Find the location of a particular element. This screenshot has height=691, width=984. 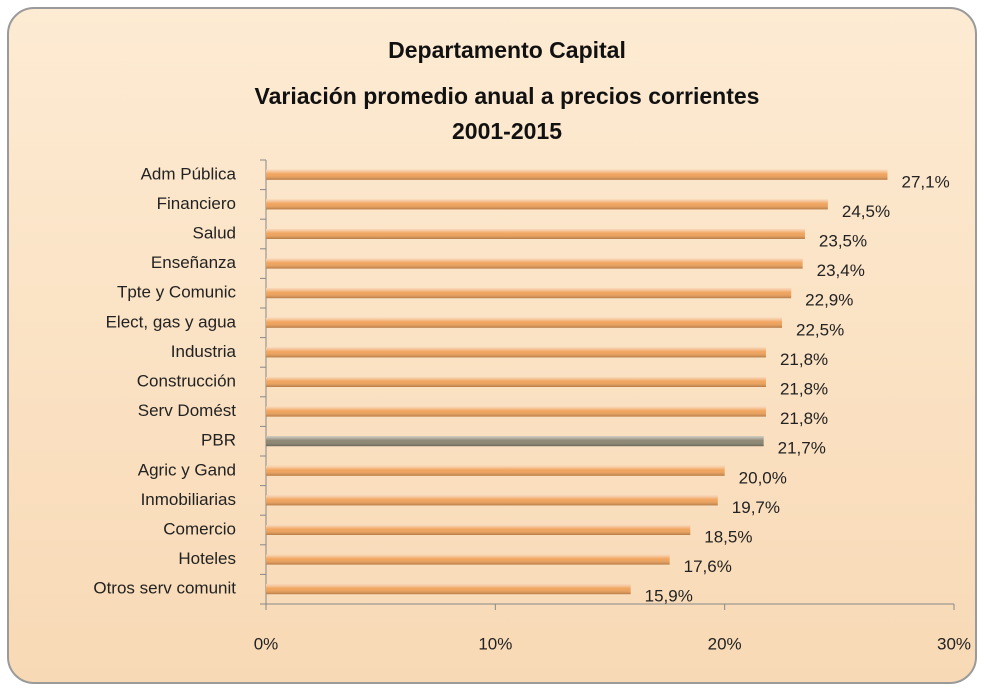

y-tick-label: Industria is located at coordinates (204, 351).